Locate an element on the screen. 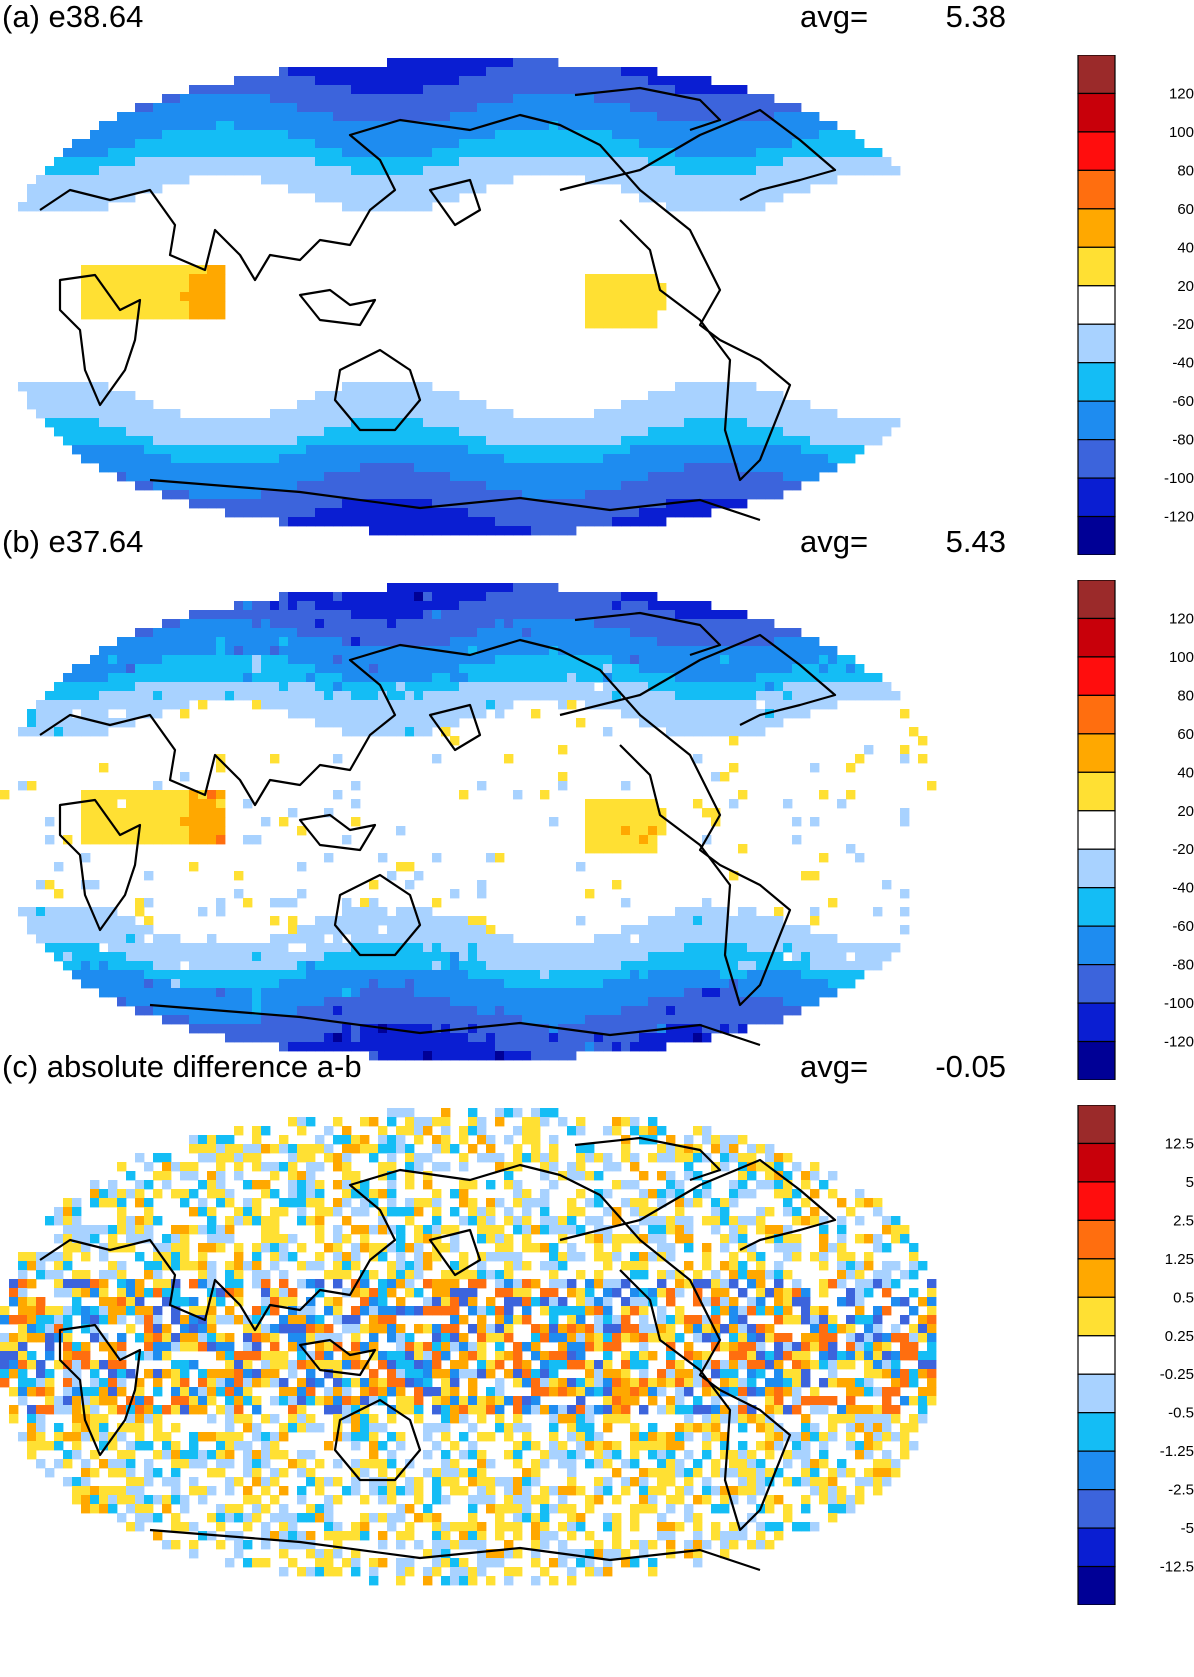 This screenshot has width=1194, height=1677. colorbar-swatch is located at coordinates (1096, 189).